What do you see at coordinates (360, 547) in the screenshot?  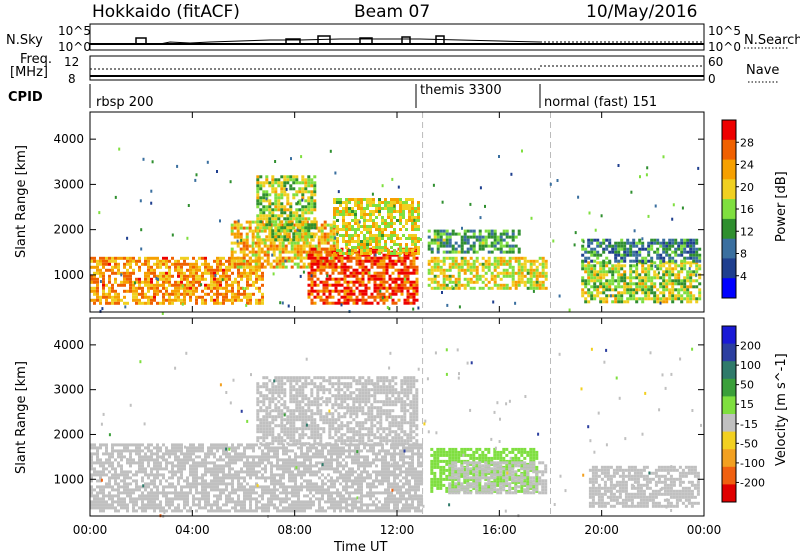 I see `x-axis-title: Time UT` at bounding box center [360, 547].